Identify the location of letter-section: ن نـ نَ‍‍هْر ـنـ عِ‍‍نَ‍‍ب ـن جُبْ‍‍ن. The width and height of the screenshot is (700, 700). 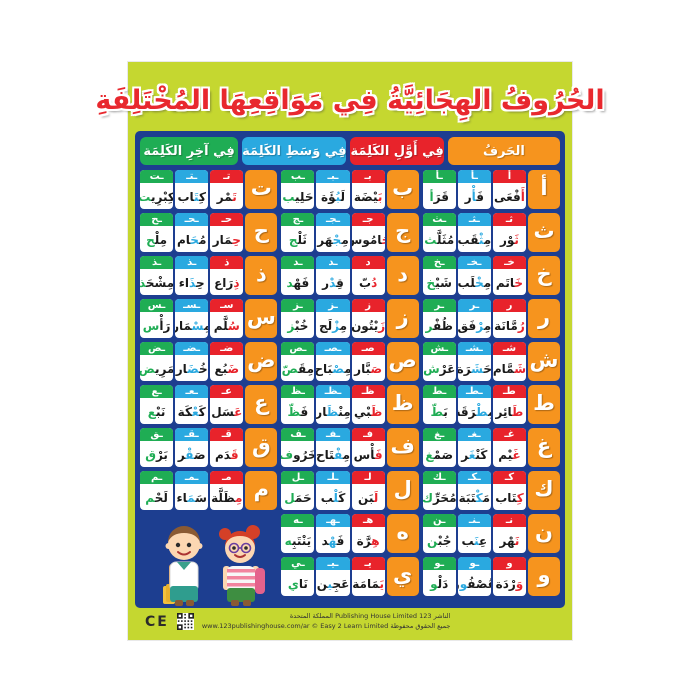
(491, 533).